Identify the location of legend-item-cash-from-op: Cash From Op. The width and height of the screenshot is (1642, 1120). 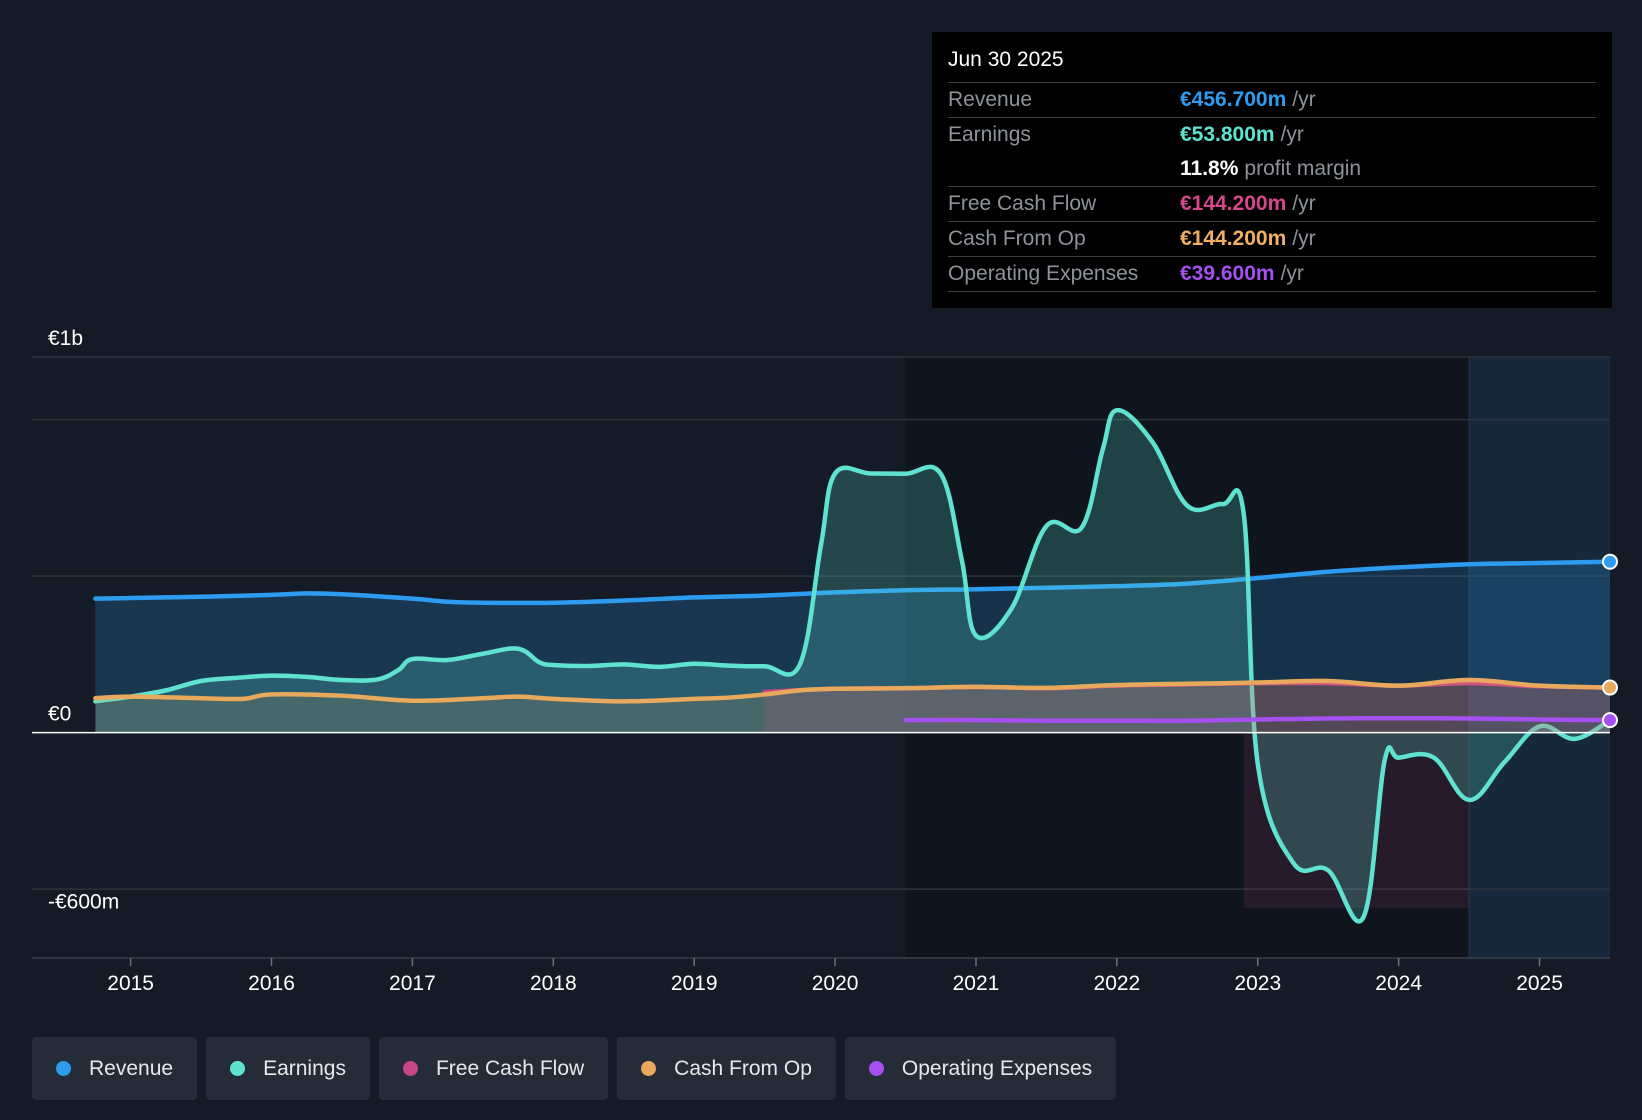
(726, 1068).